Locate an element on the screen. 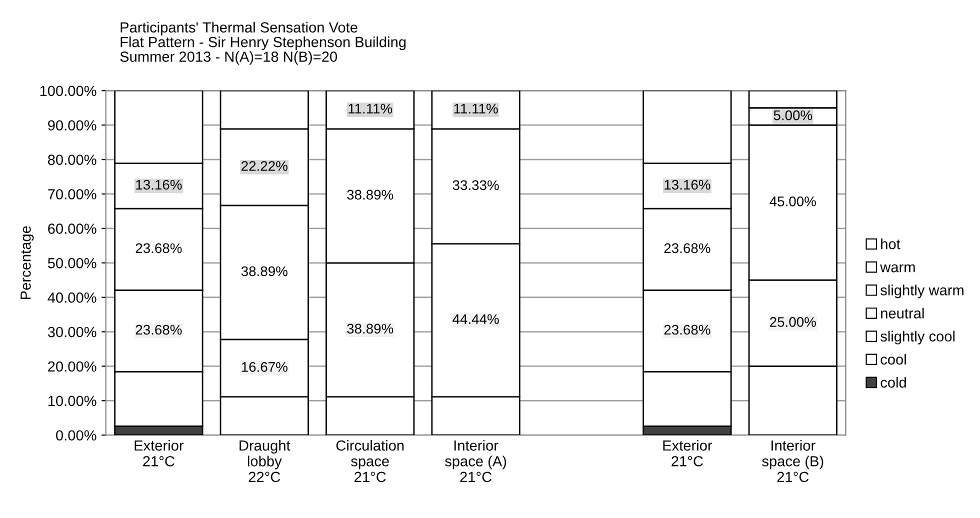 This screenshot has height=518, width=980. x-tick-label: Interior space (A) 21°C is located at coordinates (475, 461).